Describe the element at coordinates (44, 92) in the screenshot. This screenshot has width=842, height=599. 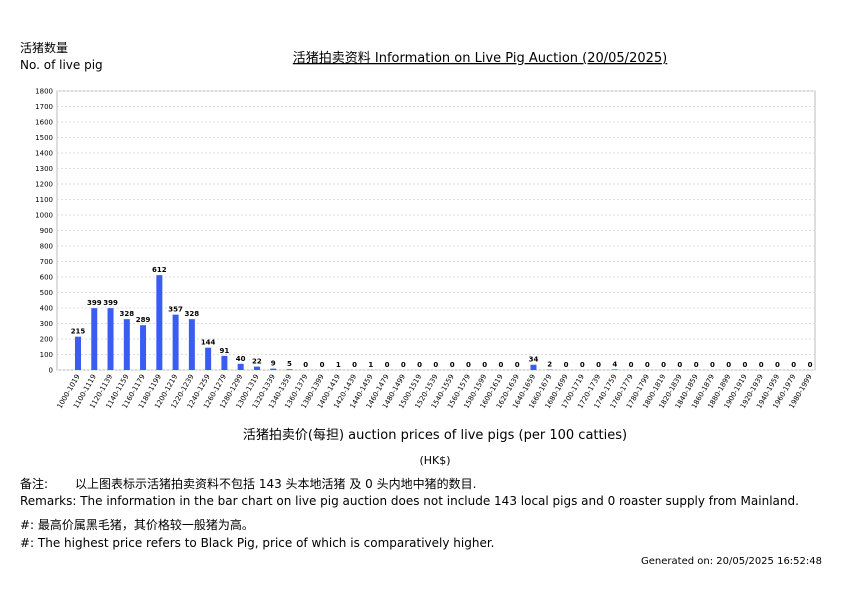
I see `y-tick-label: 1800` at that location.